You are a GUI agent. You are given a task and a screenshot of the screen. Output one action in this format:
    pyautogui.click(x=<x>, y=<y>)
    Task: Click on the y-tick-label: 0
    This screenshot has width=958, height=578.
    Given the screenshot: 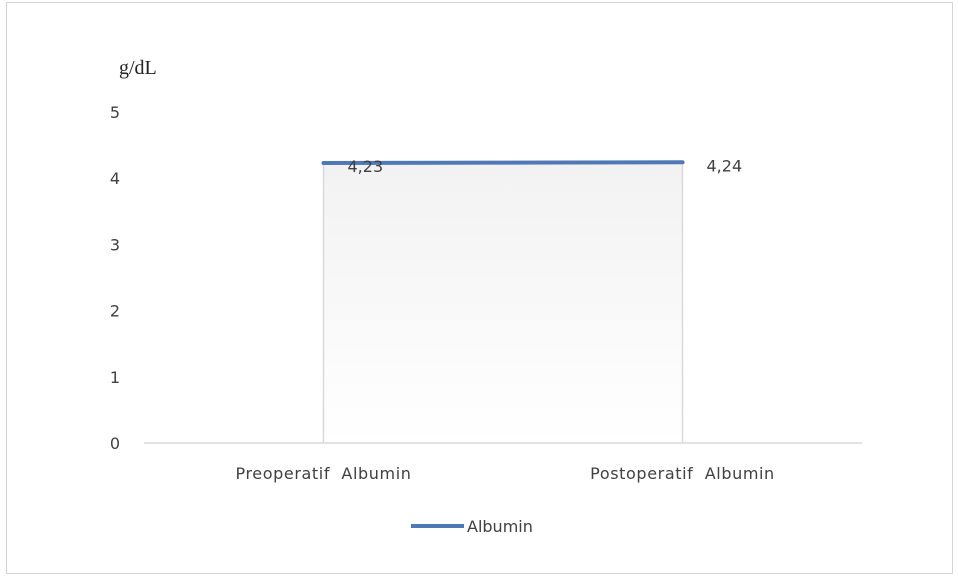 What is the action you would take?
    pyautogui.click(x=115, y=443)
    